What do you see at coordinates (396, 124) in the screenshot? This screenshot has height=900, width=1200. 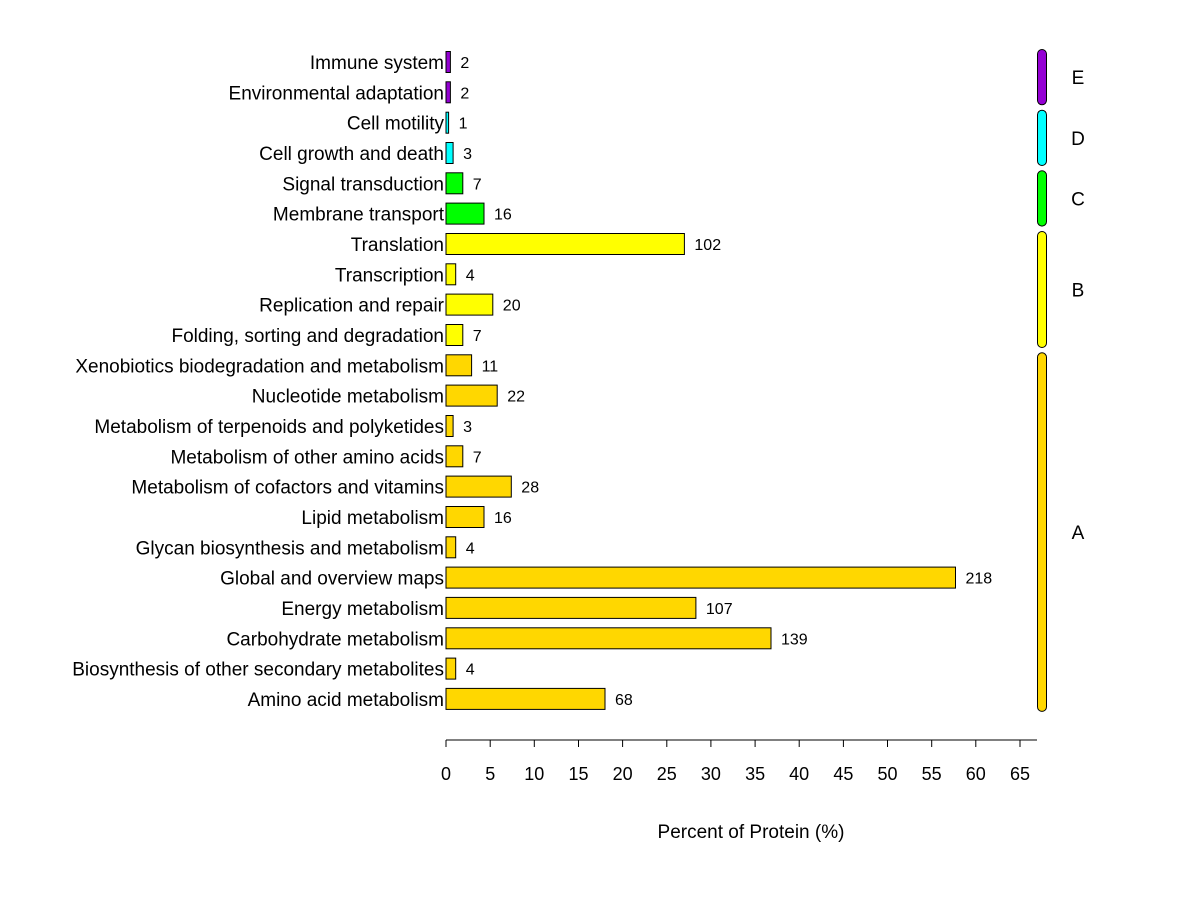 I see `category-label: Cell motility` at bounding box center [396, 124].